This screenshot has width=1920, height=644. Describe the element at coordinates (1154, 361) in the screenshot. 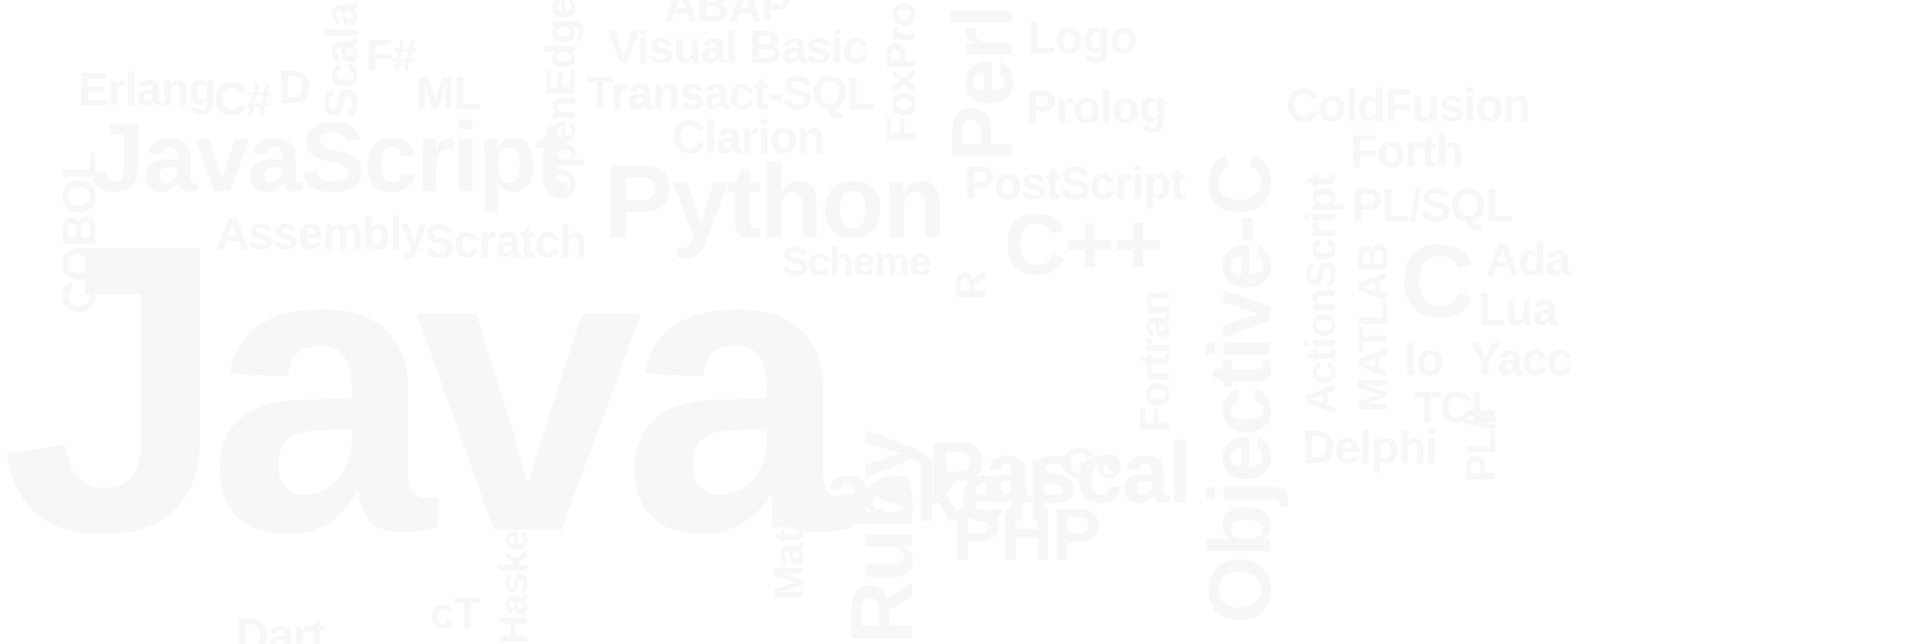

I see `word-fortran: Fortran` at that location.